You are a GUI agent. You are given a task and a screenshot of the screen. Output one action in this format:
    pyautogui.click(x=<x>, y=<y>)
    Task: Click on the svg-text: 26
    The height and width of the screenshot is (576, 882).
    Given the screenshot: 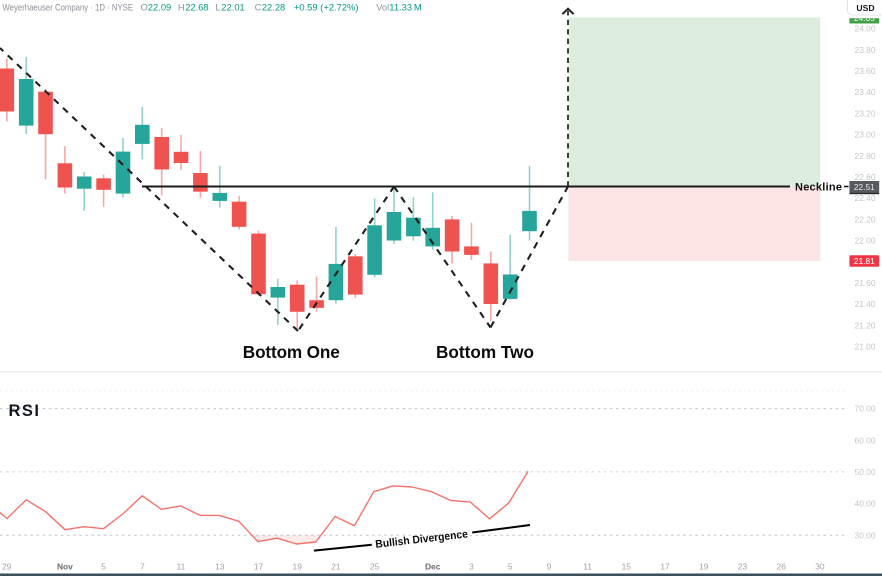 What is the action you would take?
    pyautogui.click(x=782, y=567)
    